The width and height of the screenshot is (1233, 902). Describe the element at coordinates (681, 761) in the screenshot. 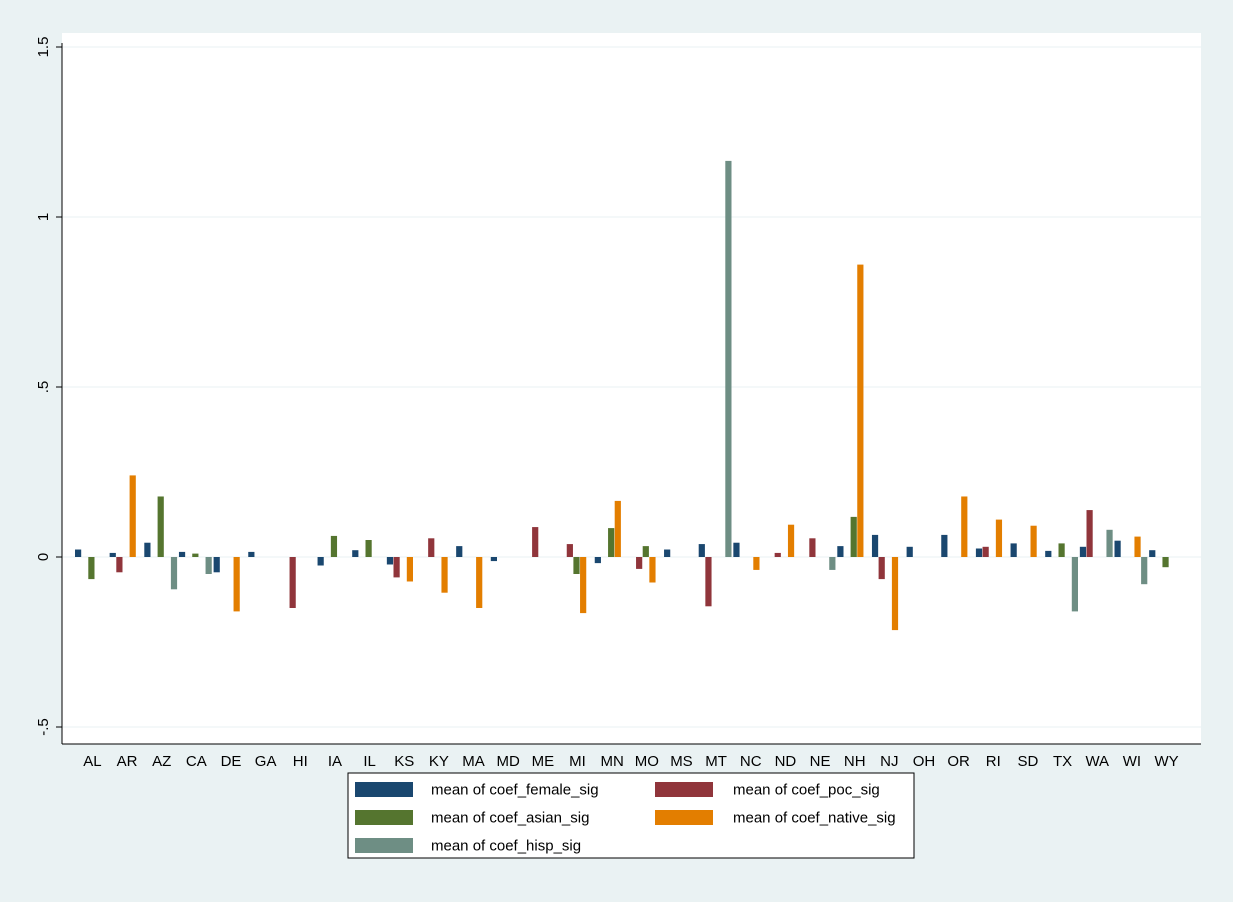

I see `x-tick-label: MS` at that location.